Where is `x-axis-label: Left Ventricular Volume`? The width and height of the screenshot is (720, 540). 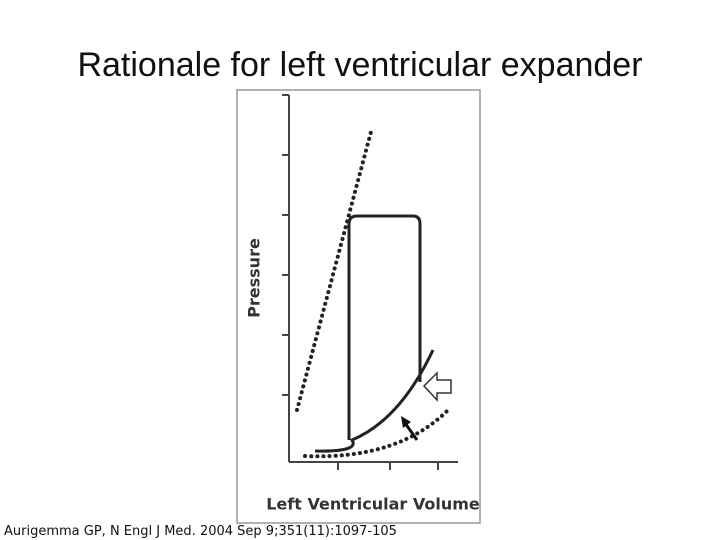
x-axis-label: Left Ventricular Volume is located at coordinates (373, 504).